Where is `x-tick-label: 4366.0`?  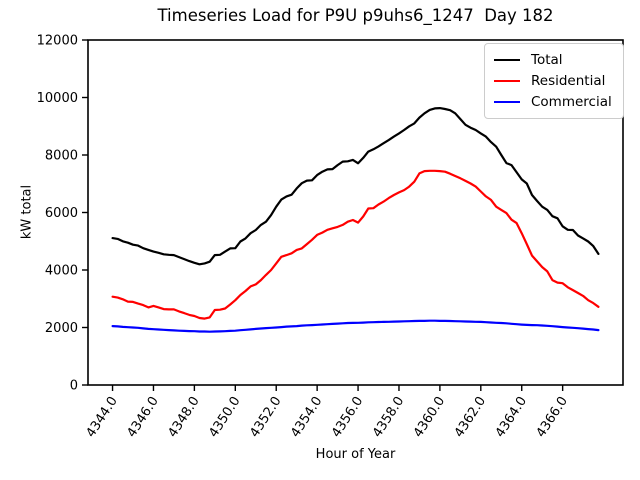 x-tick-label: 4366.0 is located at coordinates (552, 417).